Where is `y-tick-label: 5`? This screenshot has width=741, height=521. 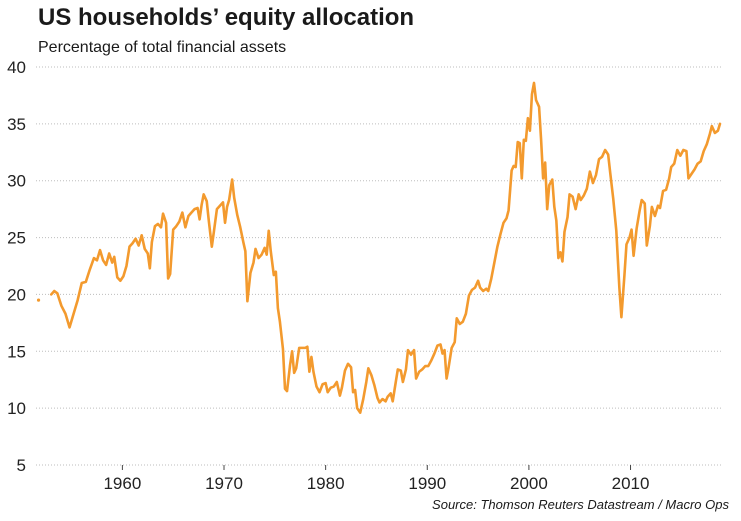
y-tick-label: 5 is located at coordinates (21, 465).